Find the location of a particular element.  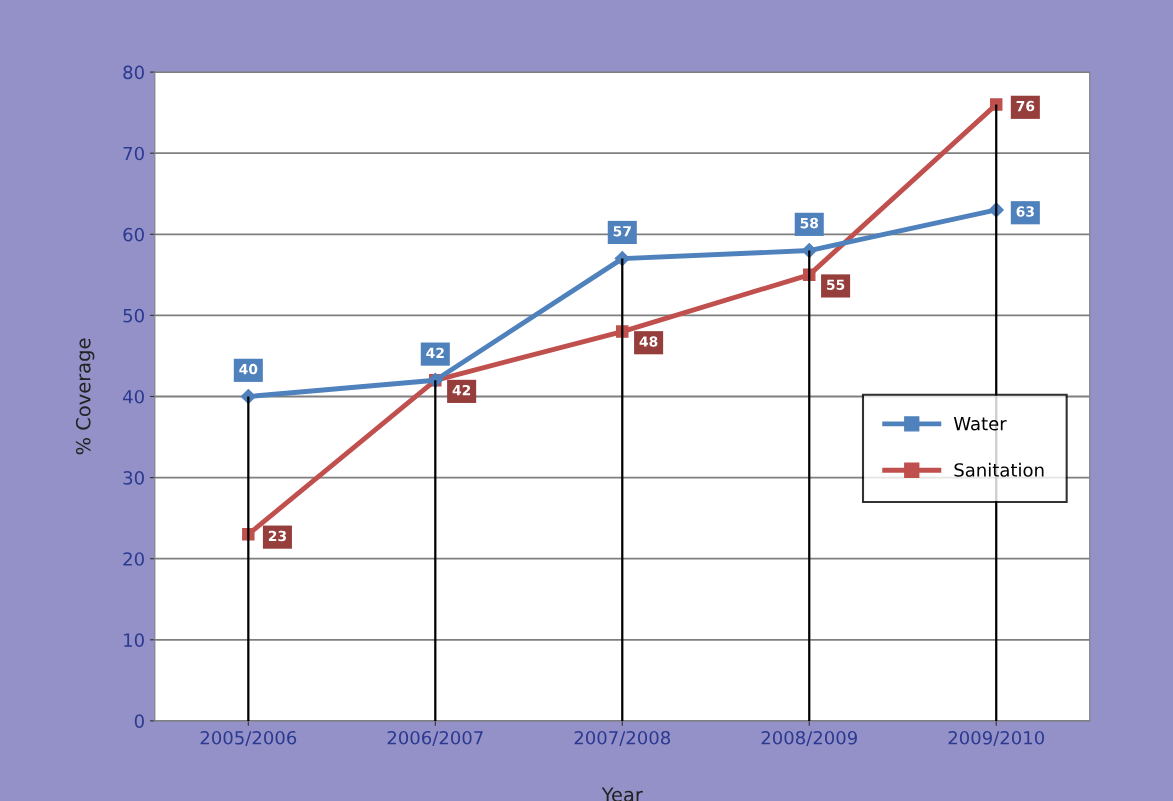

legend-label: Sanitation is located at coordinates (999, 469).